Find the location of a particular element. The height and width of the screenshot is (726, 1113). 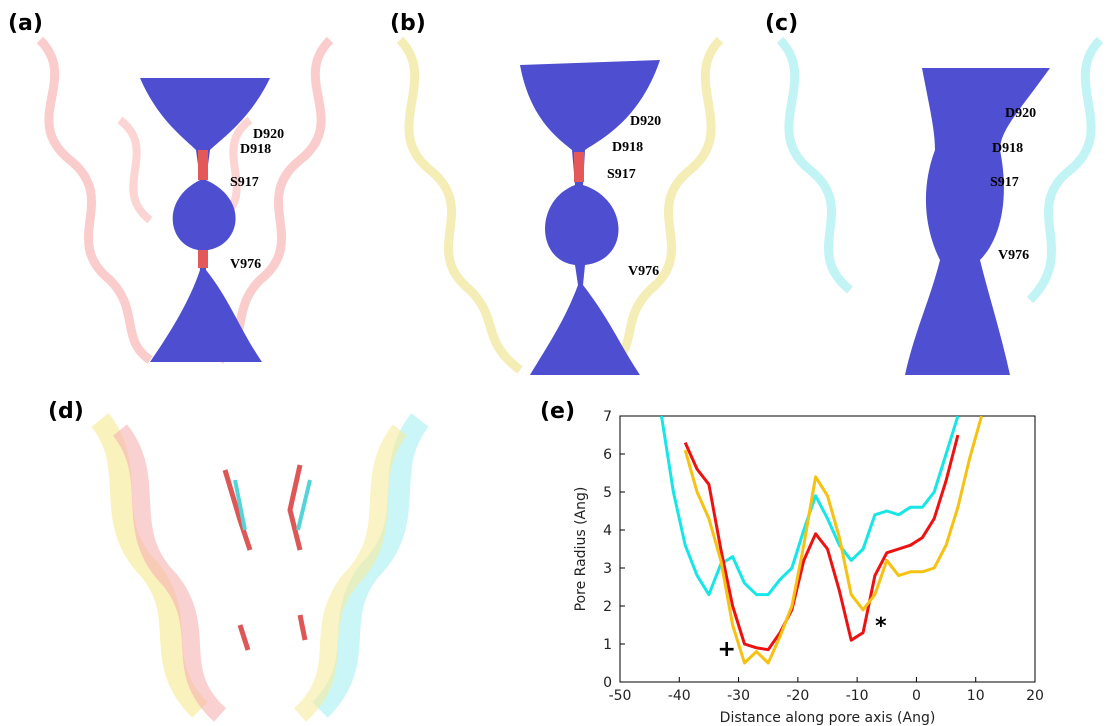

annotation: + is located at coordinates (726, 649).